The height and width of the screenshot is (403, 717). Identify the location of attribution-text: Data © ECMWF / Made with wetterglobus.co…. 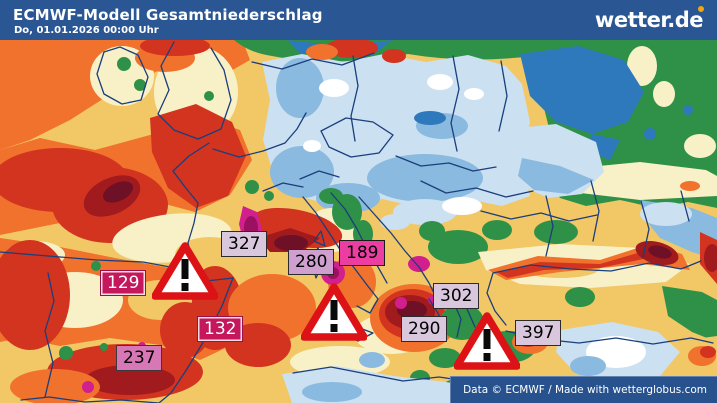
(585, 390).